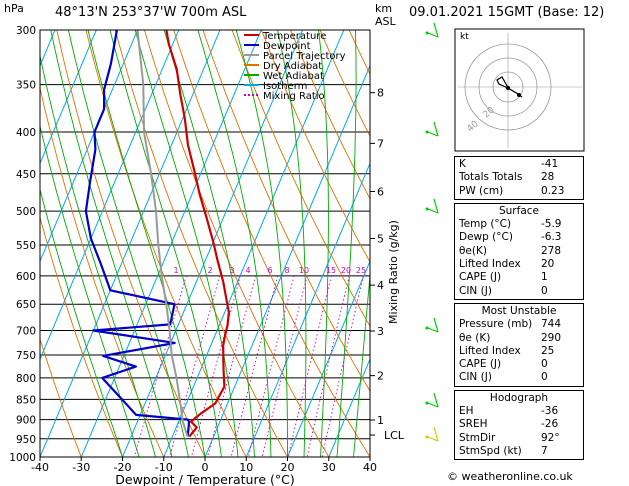 This screenshot has width=629, height=486. Describe the element at coordinates (510, 476) in the screenshot. I see `copyright: © weatheronline.co.uk` at that location.